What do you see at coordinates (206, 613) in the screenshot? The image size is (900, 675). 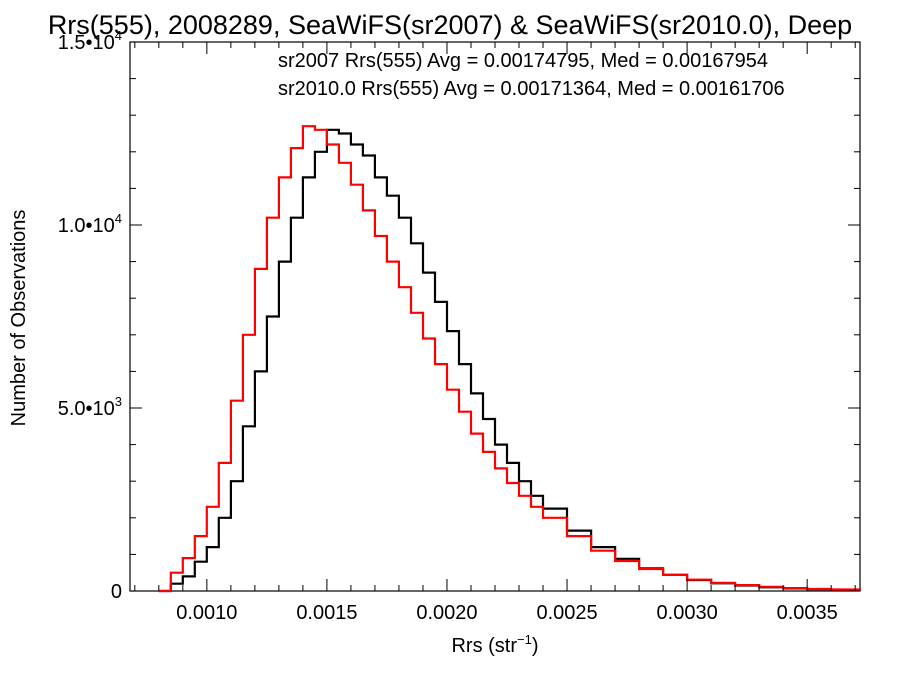 I see `x-tick-label: 0.0010` at bounding box center [206, 613].